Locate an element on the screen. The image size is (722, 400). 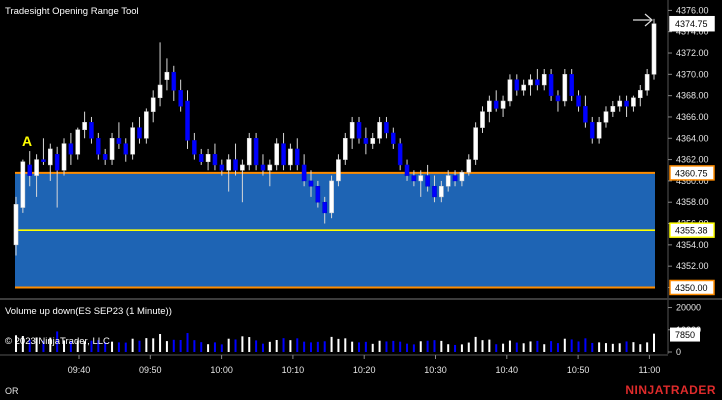
price-tick-label: 4362.00 is located at coordinates (692, 160).